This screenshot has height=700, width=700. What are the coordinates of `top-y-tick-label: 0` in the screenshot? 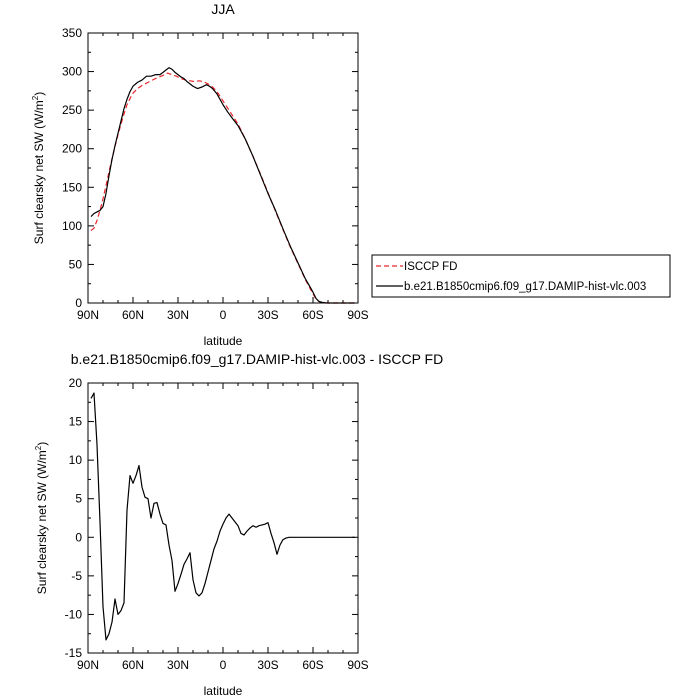 It's located at (78, 303).